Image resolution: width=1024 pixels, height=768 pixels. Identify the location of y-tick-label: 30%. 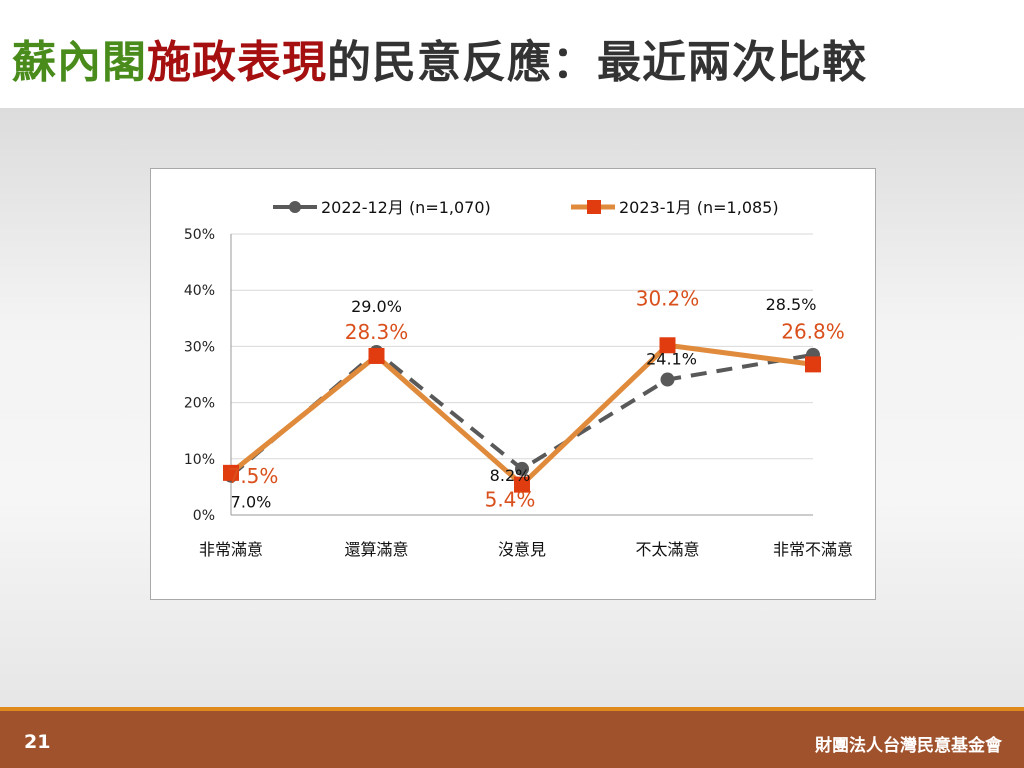
(199, 347).